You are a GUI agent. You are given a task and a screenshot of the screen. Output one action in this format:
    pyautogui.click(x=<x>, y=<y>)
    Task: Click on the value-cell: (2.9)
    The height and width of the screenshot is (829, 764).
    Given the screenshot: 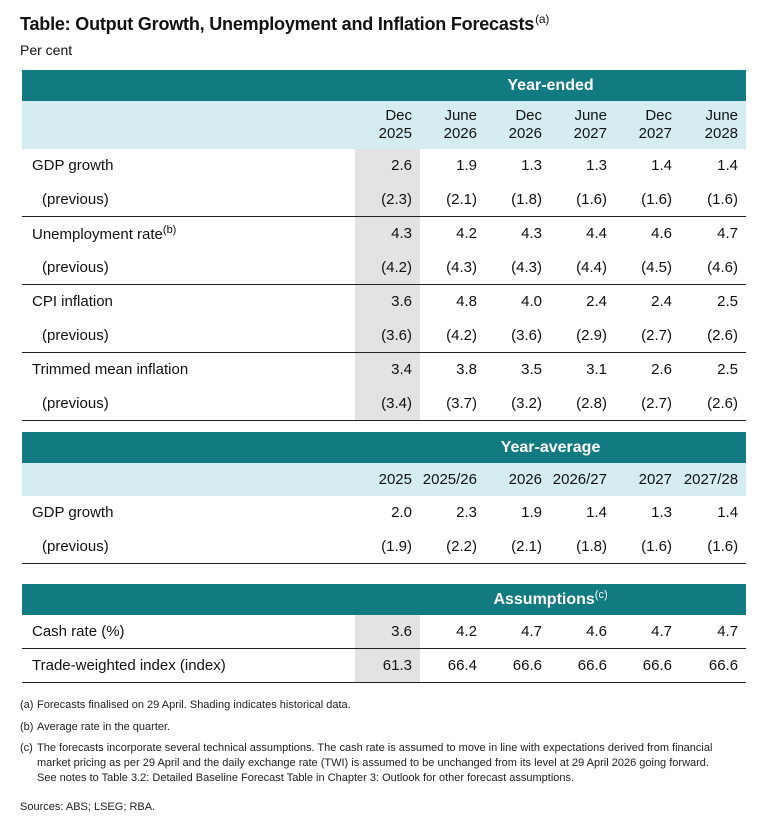 What is the action you would take?
    pyautogui.click(x=591, y=335)
    